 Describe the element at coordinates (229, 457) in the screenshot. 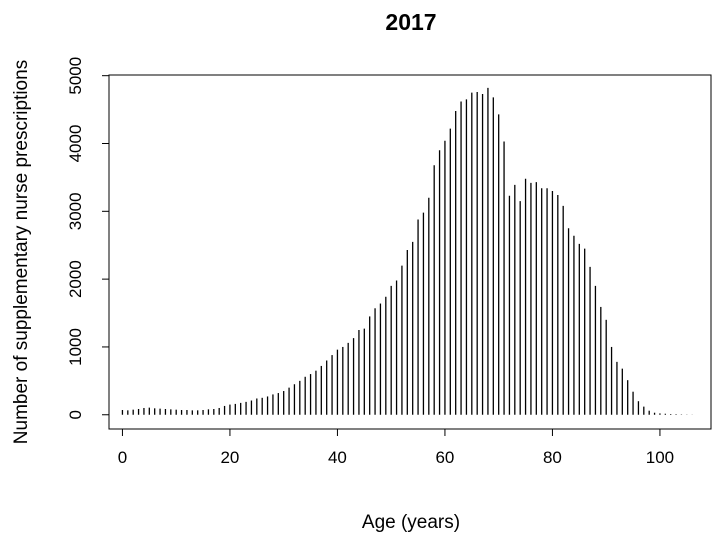

I see `x-tick-label: 20` at that location.